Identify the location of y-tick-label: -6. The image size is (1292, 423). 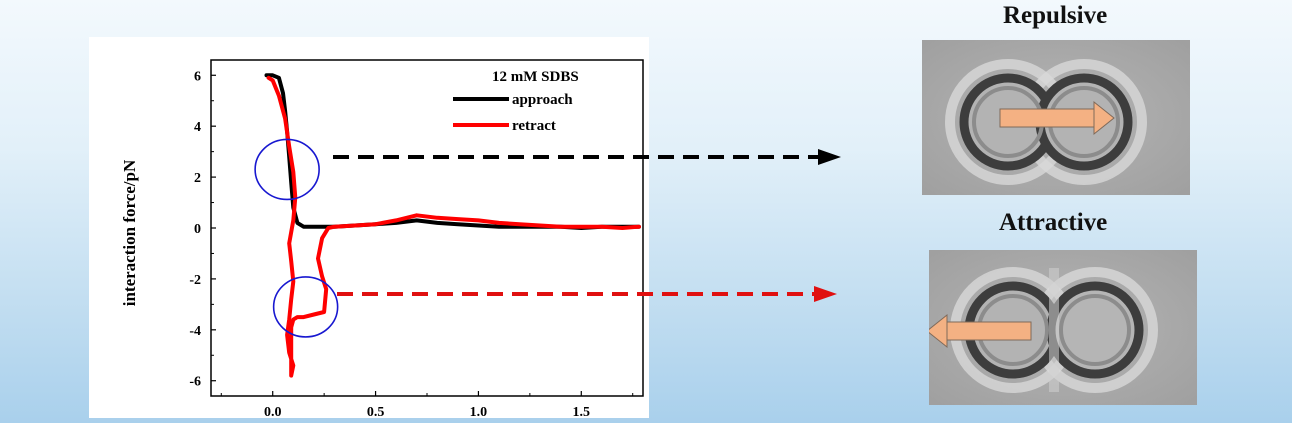
(195, 382).